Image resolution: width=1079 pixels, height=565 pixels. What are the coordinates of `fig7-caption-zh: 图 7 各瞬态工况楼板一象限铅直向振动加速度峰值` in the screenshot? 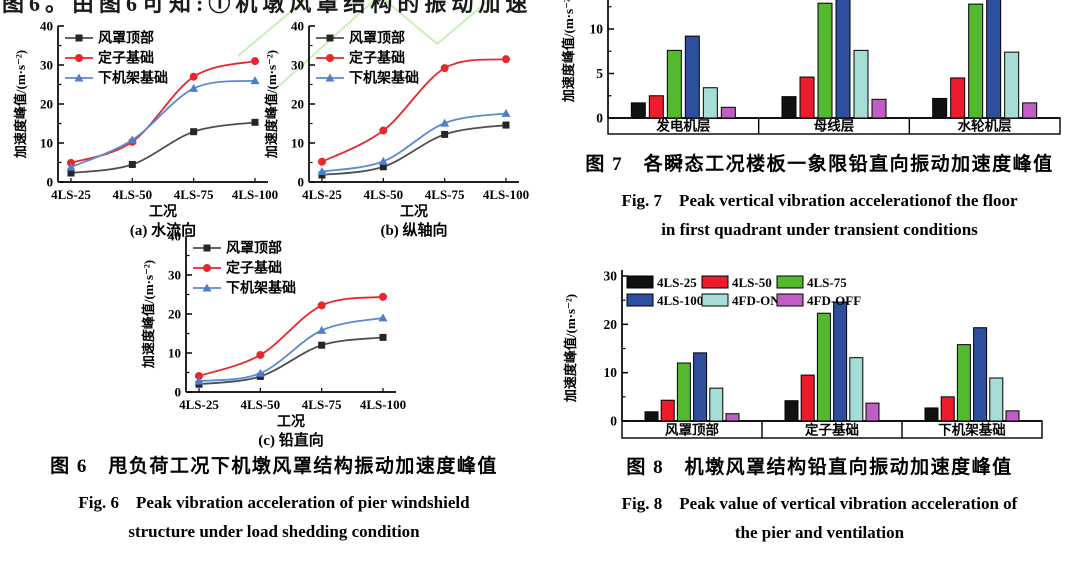 It's located at (819, 164).